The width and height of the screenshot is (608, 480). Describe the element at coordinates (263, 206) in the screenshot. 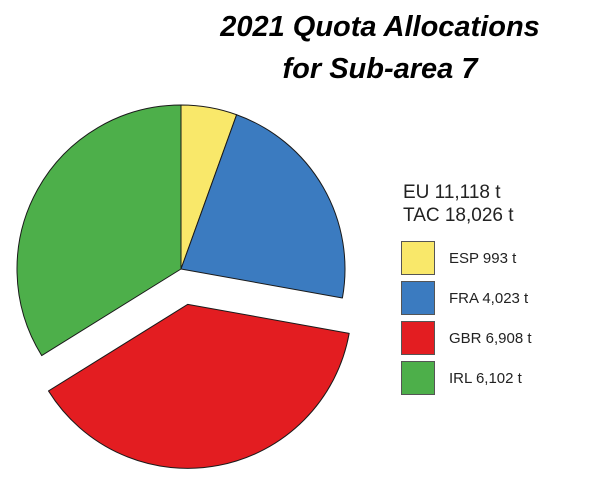

I see `pie-slice-fra` at that location.